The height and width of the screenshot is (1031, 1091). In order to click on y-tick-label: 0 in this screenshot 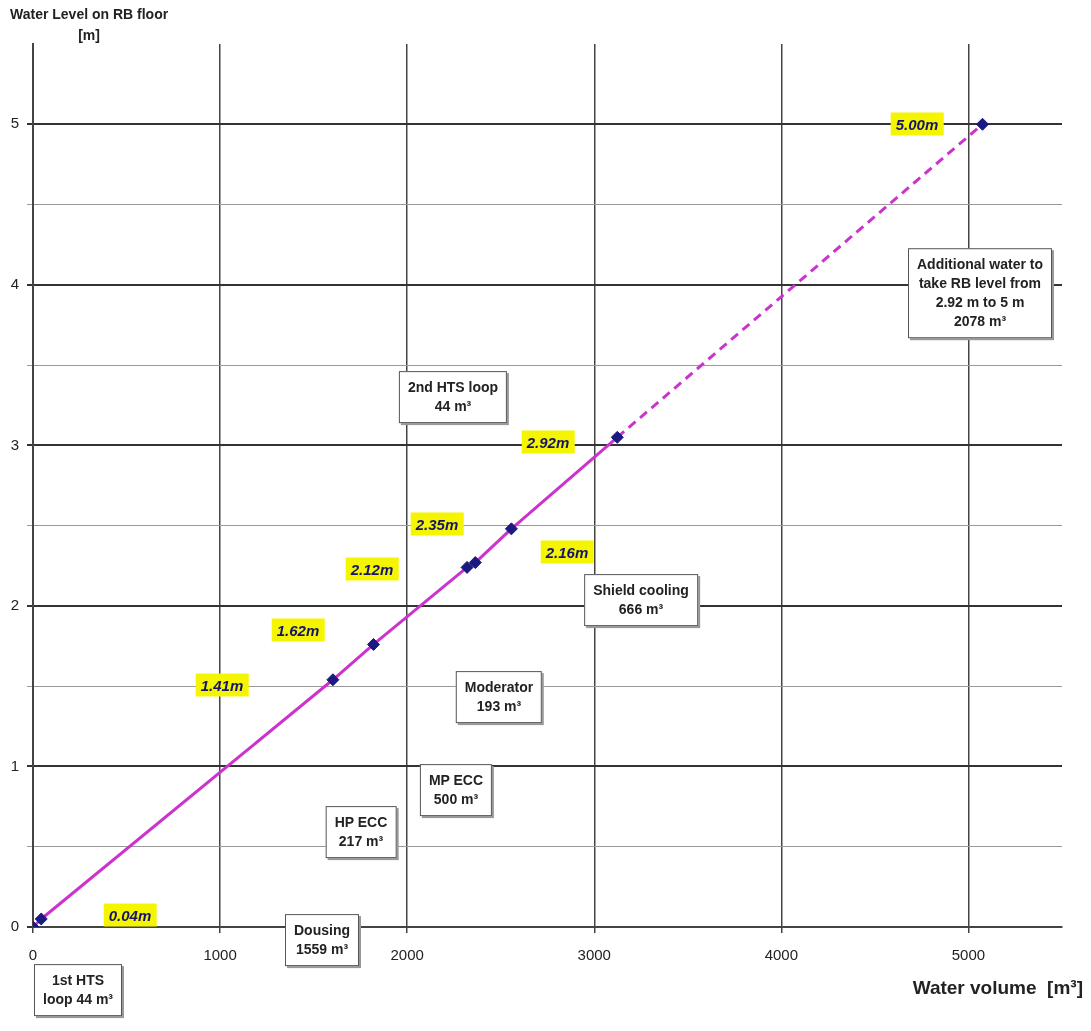, I will do `click(14, 926)`.